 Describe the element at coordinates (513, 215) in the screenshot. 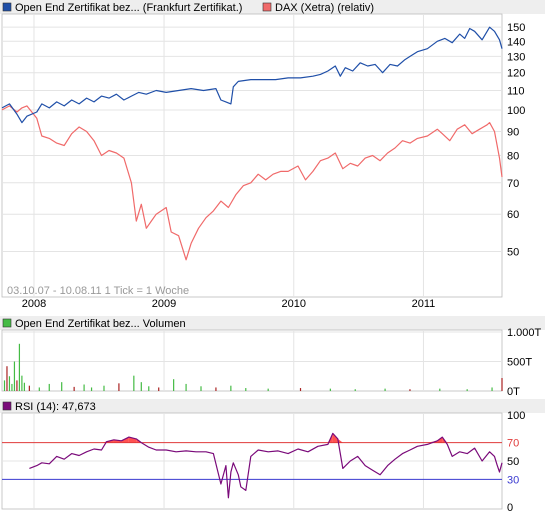

I see `y-tick-label: 60` at that location.